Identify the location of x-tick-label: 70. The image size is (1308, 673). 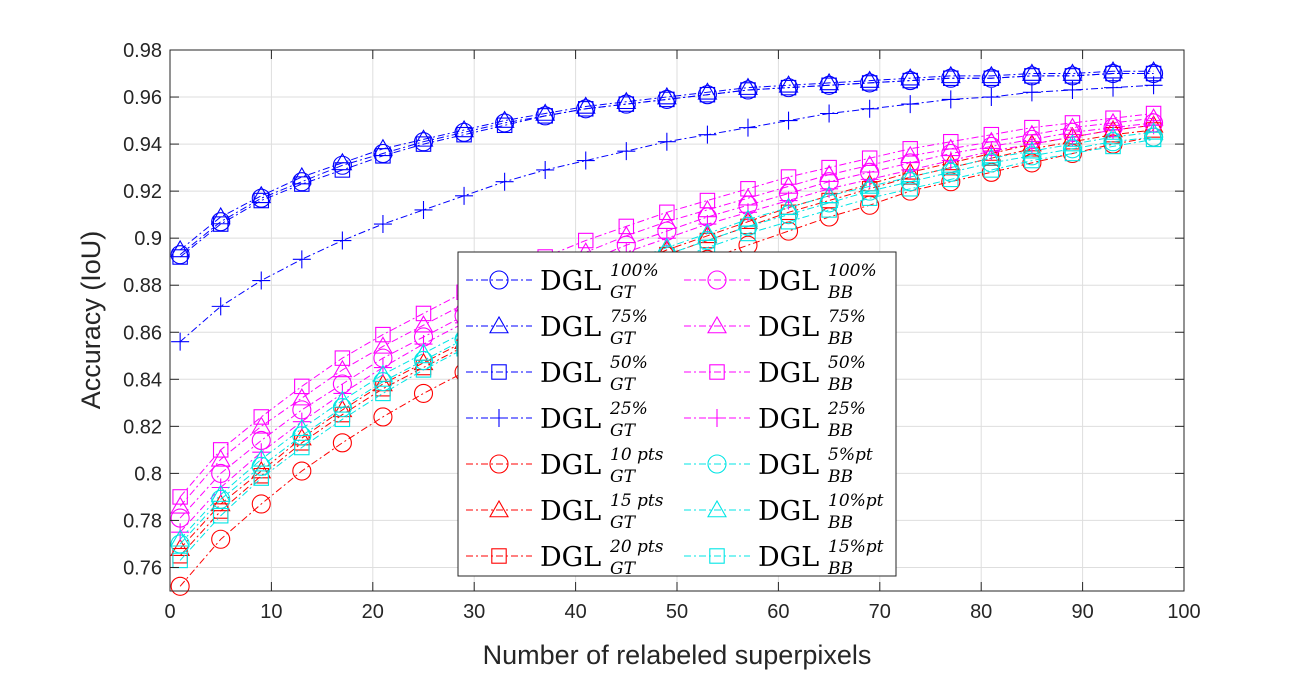
(880, 612).